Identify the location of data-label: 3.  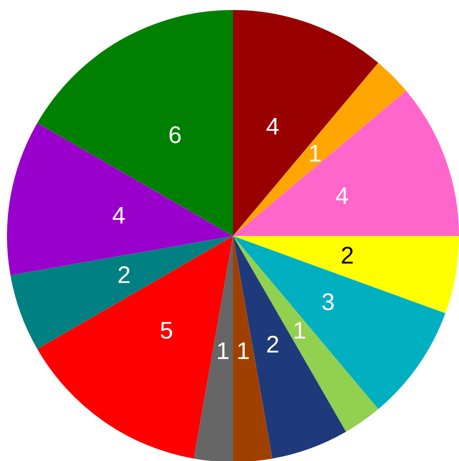
(328, 302).